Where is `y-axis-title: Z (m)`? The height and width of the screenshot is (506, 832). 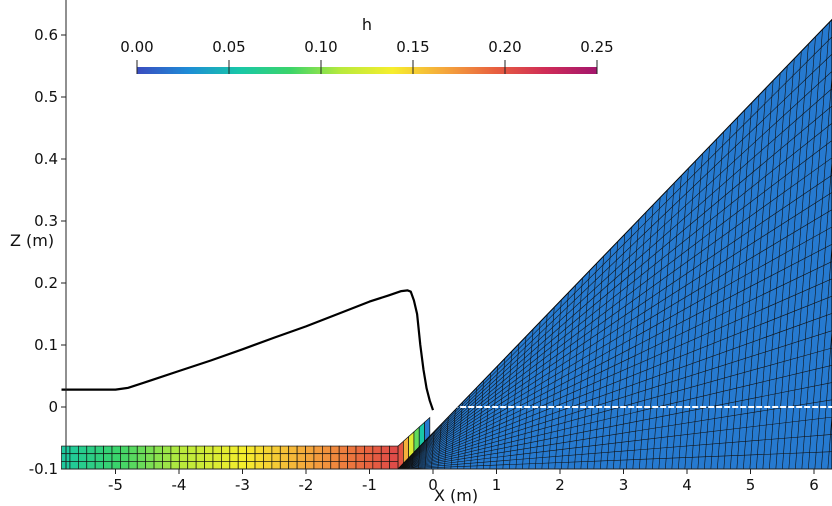
y-axis-title: Z (m) is located at coordinates (32, 240).